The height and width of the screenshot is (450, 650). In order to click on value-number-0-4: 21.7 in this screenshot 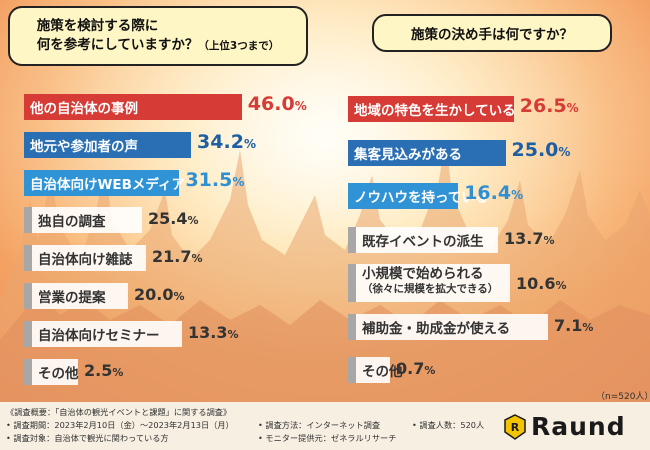, I will do `click(172, 257)`.